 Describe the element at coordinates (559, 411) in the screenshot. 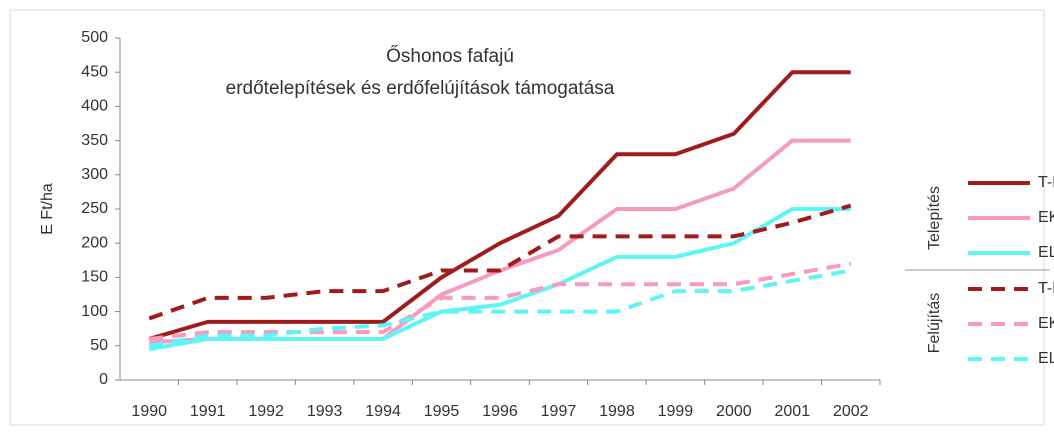

I see `x-tick-label: 1997` at that location.